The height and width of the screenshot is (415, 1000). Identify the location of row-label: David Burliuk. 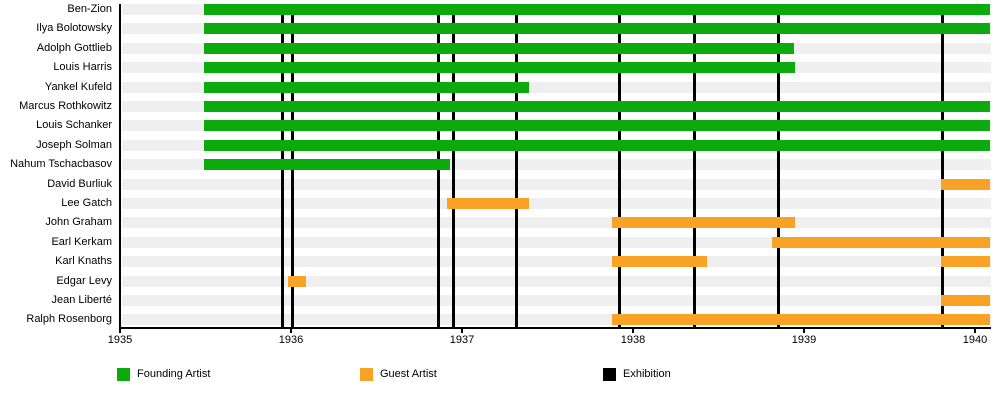
(79, 183).